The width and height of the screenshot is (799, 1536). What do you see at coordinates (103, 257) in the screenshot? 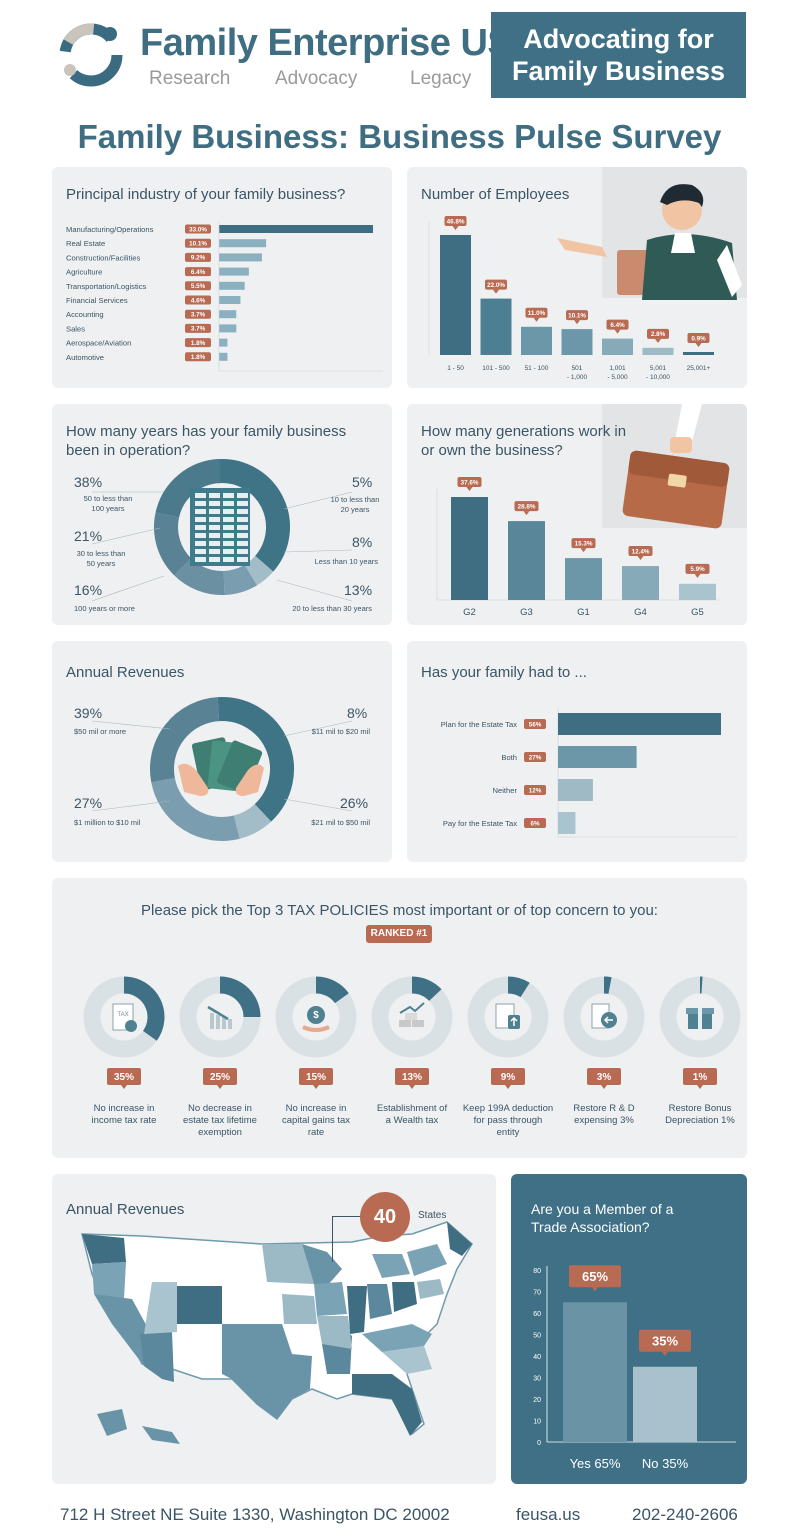
I see `industry-label: Construction/Facilities` at bounding box center [103, 257].